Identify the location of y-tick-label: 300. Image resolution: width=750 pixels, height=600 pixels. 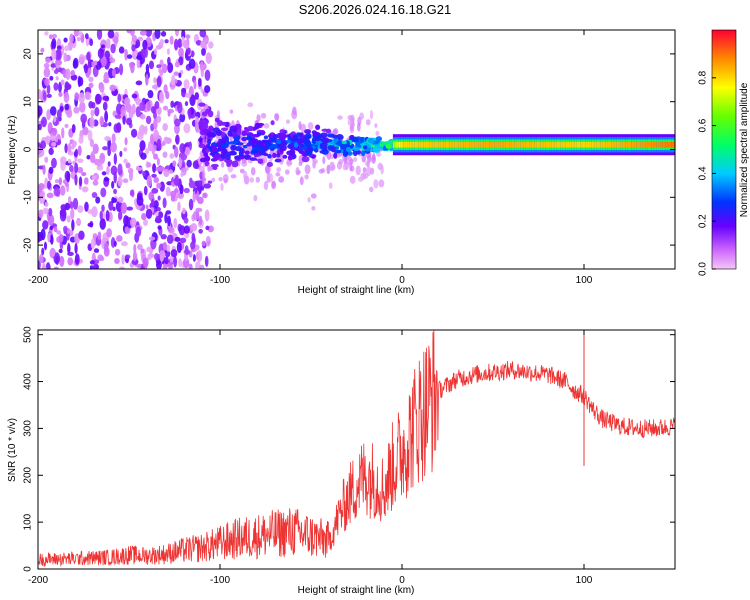
(28, 428).